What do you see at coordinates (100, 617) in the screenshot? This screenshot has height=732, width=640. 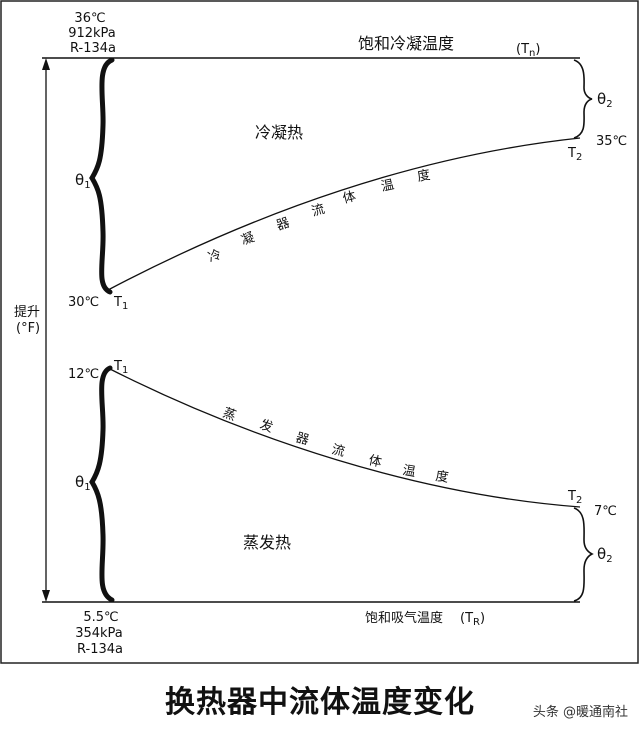 I see `evaporator-bottom-temp: 5.5℃` at bounding box center [100, 617].